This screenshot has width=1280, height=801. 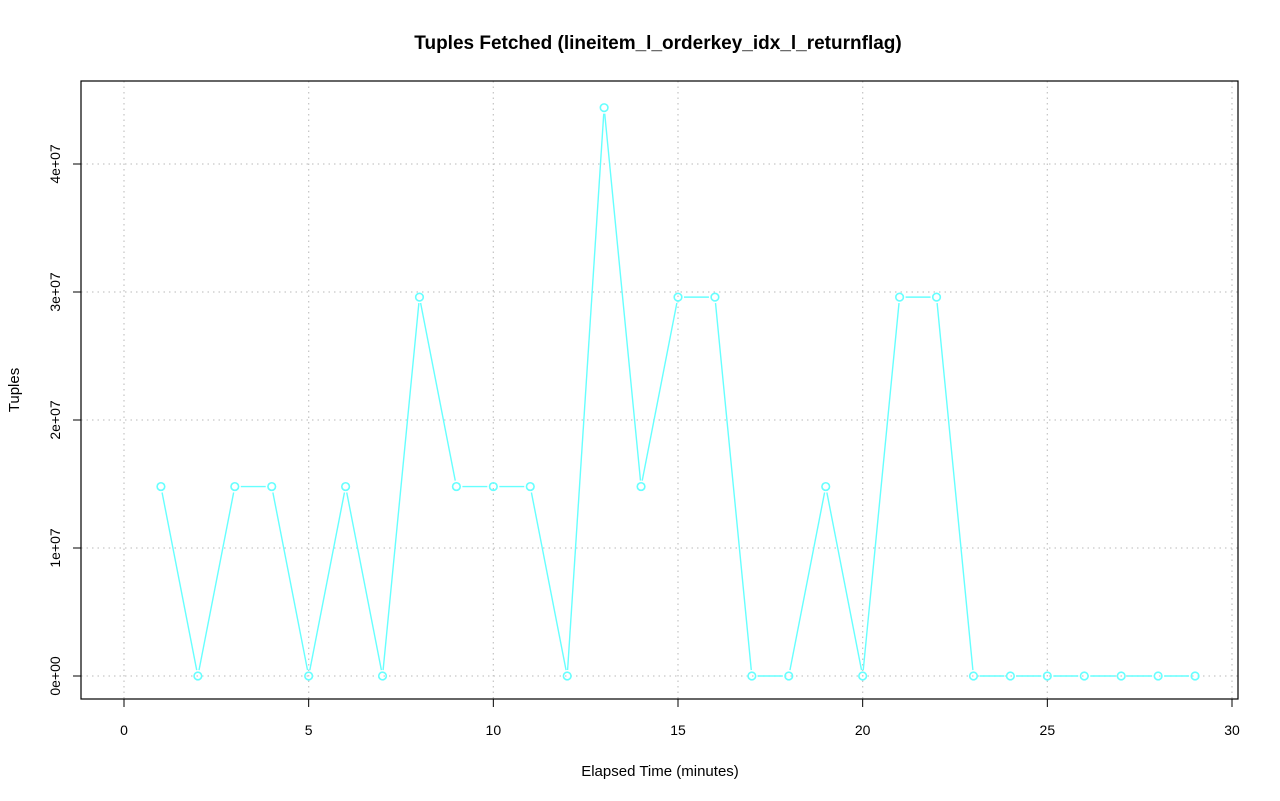 What do you see at coordinates (680, 718) in the screenshot?
I see `x-axis: 0 5 10 15 20 25 30` at bounding box center [680, 718].